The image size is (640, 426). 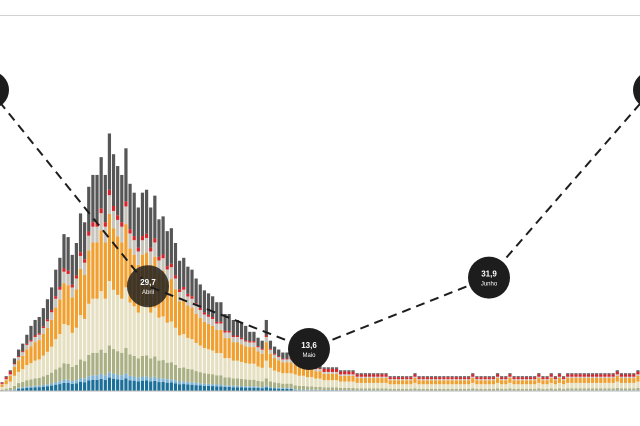 What do you see at coordinates (309, 345) in the screenshot?
I see `marker-value-maio: 13,6` at bounding box center [309, 345].